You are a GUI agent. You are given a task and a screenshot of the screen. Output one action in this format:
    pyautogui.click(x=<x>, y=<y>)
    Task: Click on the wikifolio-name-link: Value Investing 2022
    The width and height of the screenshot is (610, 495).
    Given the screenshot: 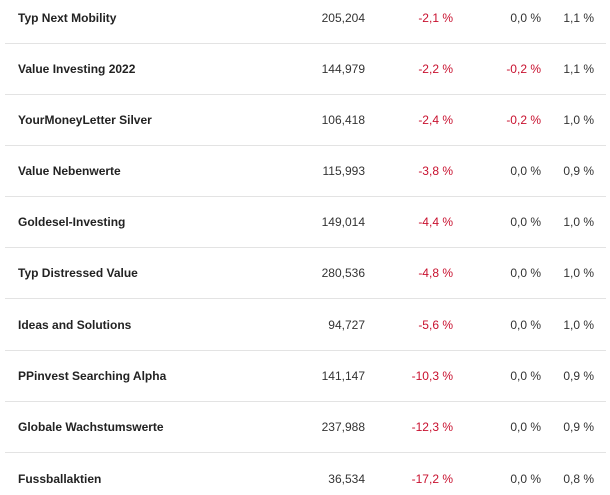 What is the action you would take?
    pyautogui.click(x=77, y=69)
    